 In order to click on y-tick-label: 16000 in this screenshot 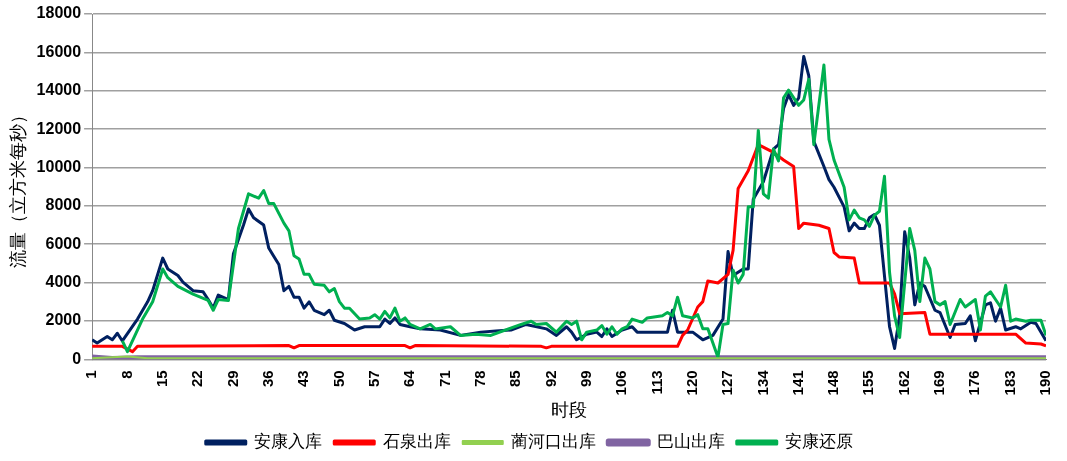, I will do `click(59, 51)`.